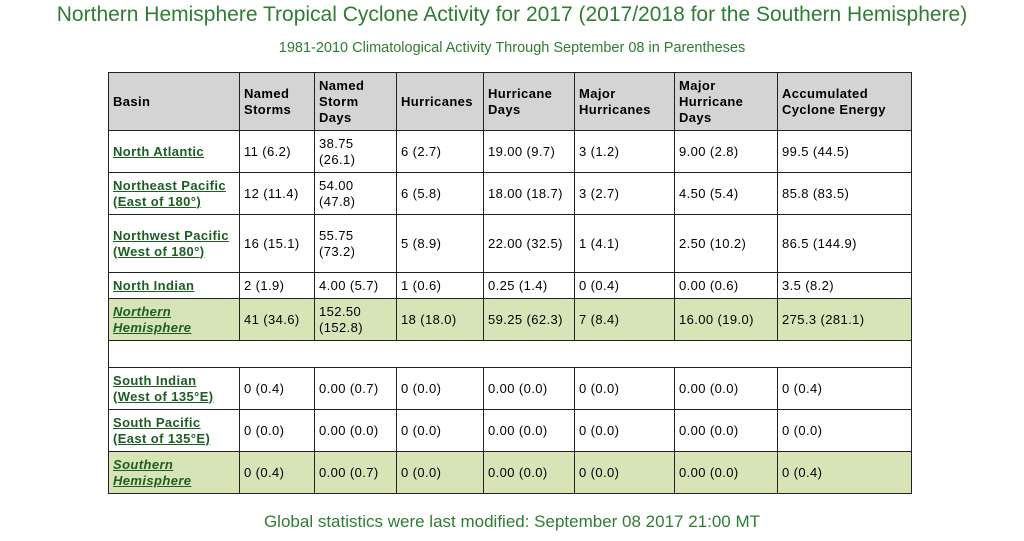 This screenshot has width=1024, height=541. Describe the element at coordinates (277, 430) in the screenshot. I see `named-storms-cell: 0 (0.0)` at that location.